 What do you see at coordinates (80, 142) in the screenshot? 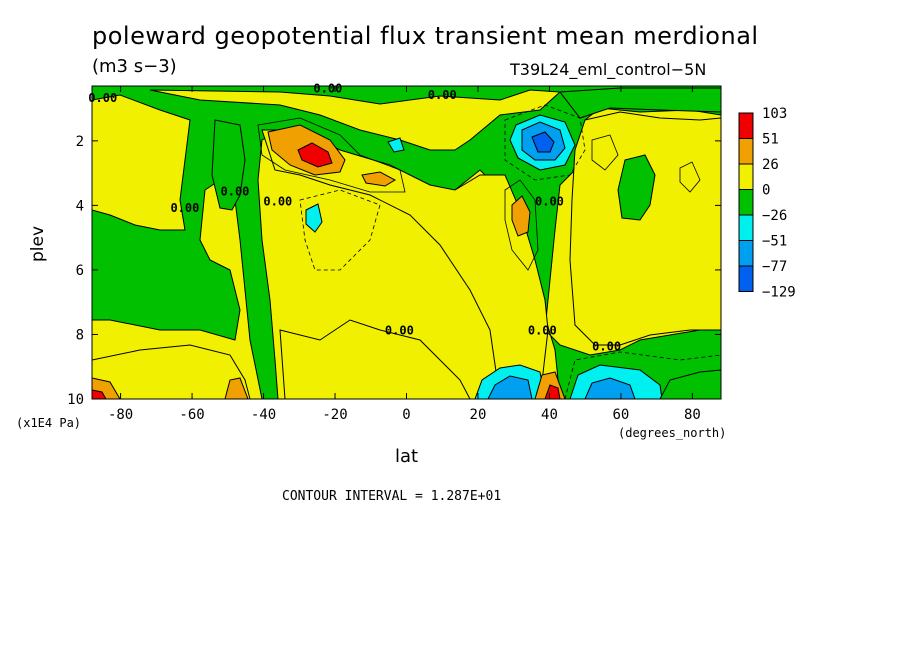
I see `y-tick-label: 2` at bounding box center [80, 142].